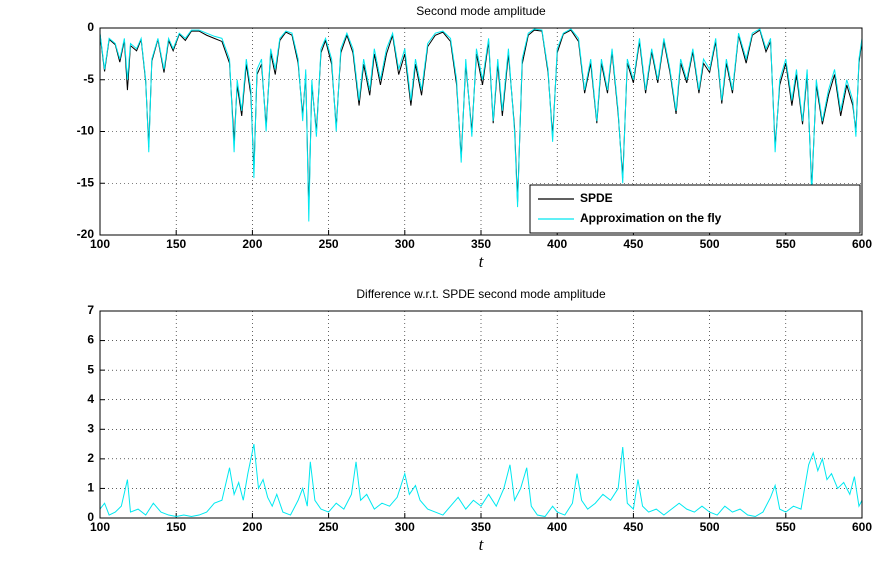 The width and height of the screenshot is (878, 561). What do you see at coordinates (90, 399) in the screenshot?
I see `y-tick-label: 4` at bounding box center [90, 399].